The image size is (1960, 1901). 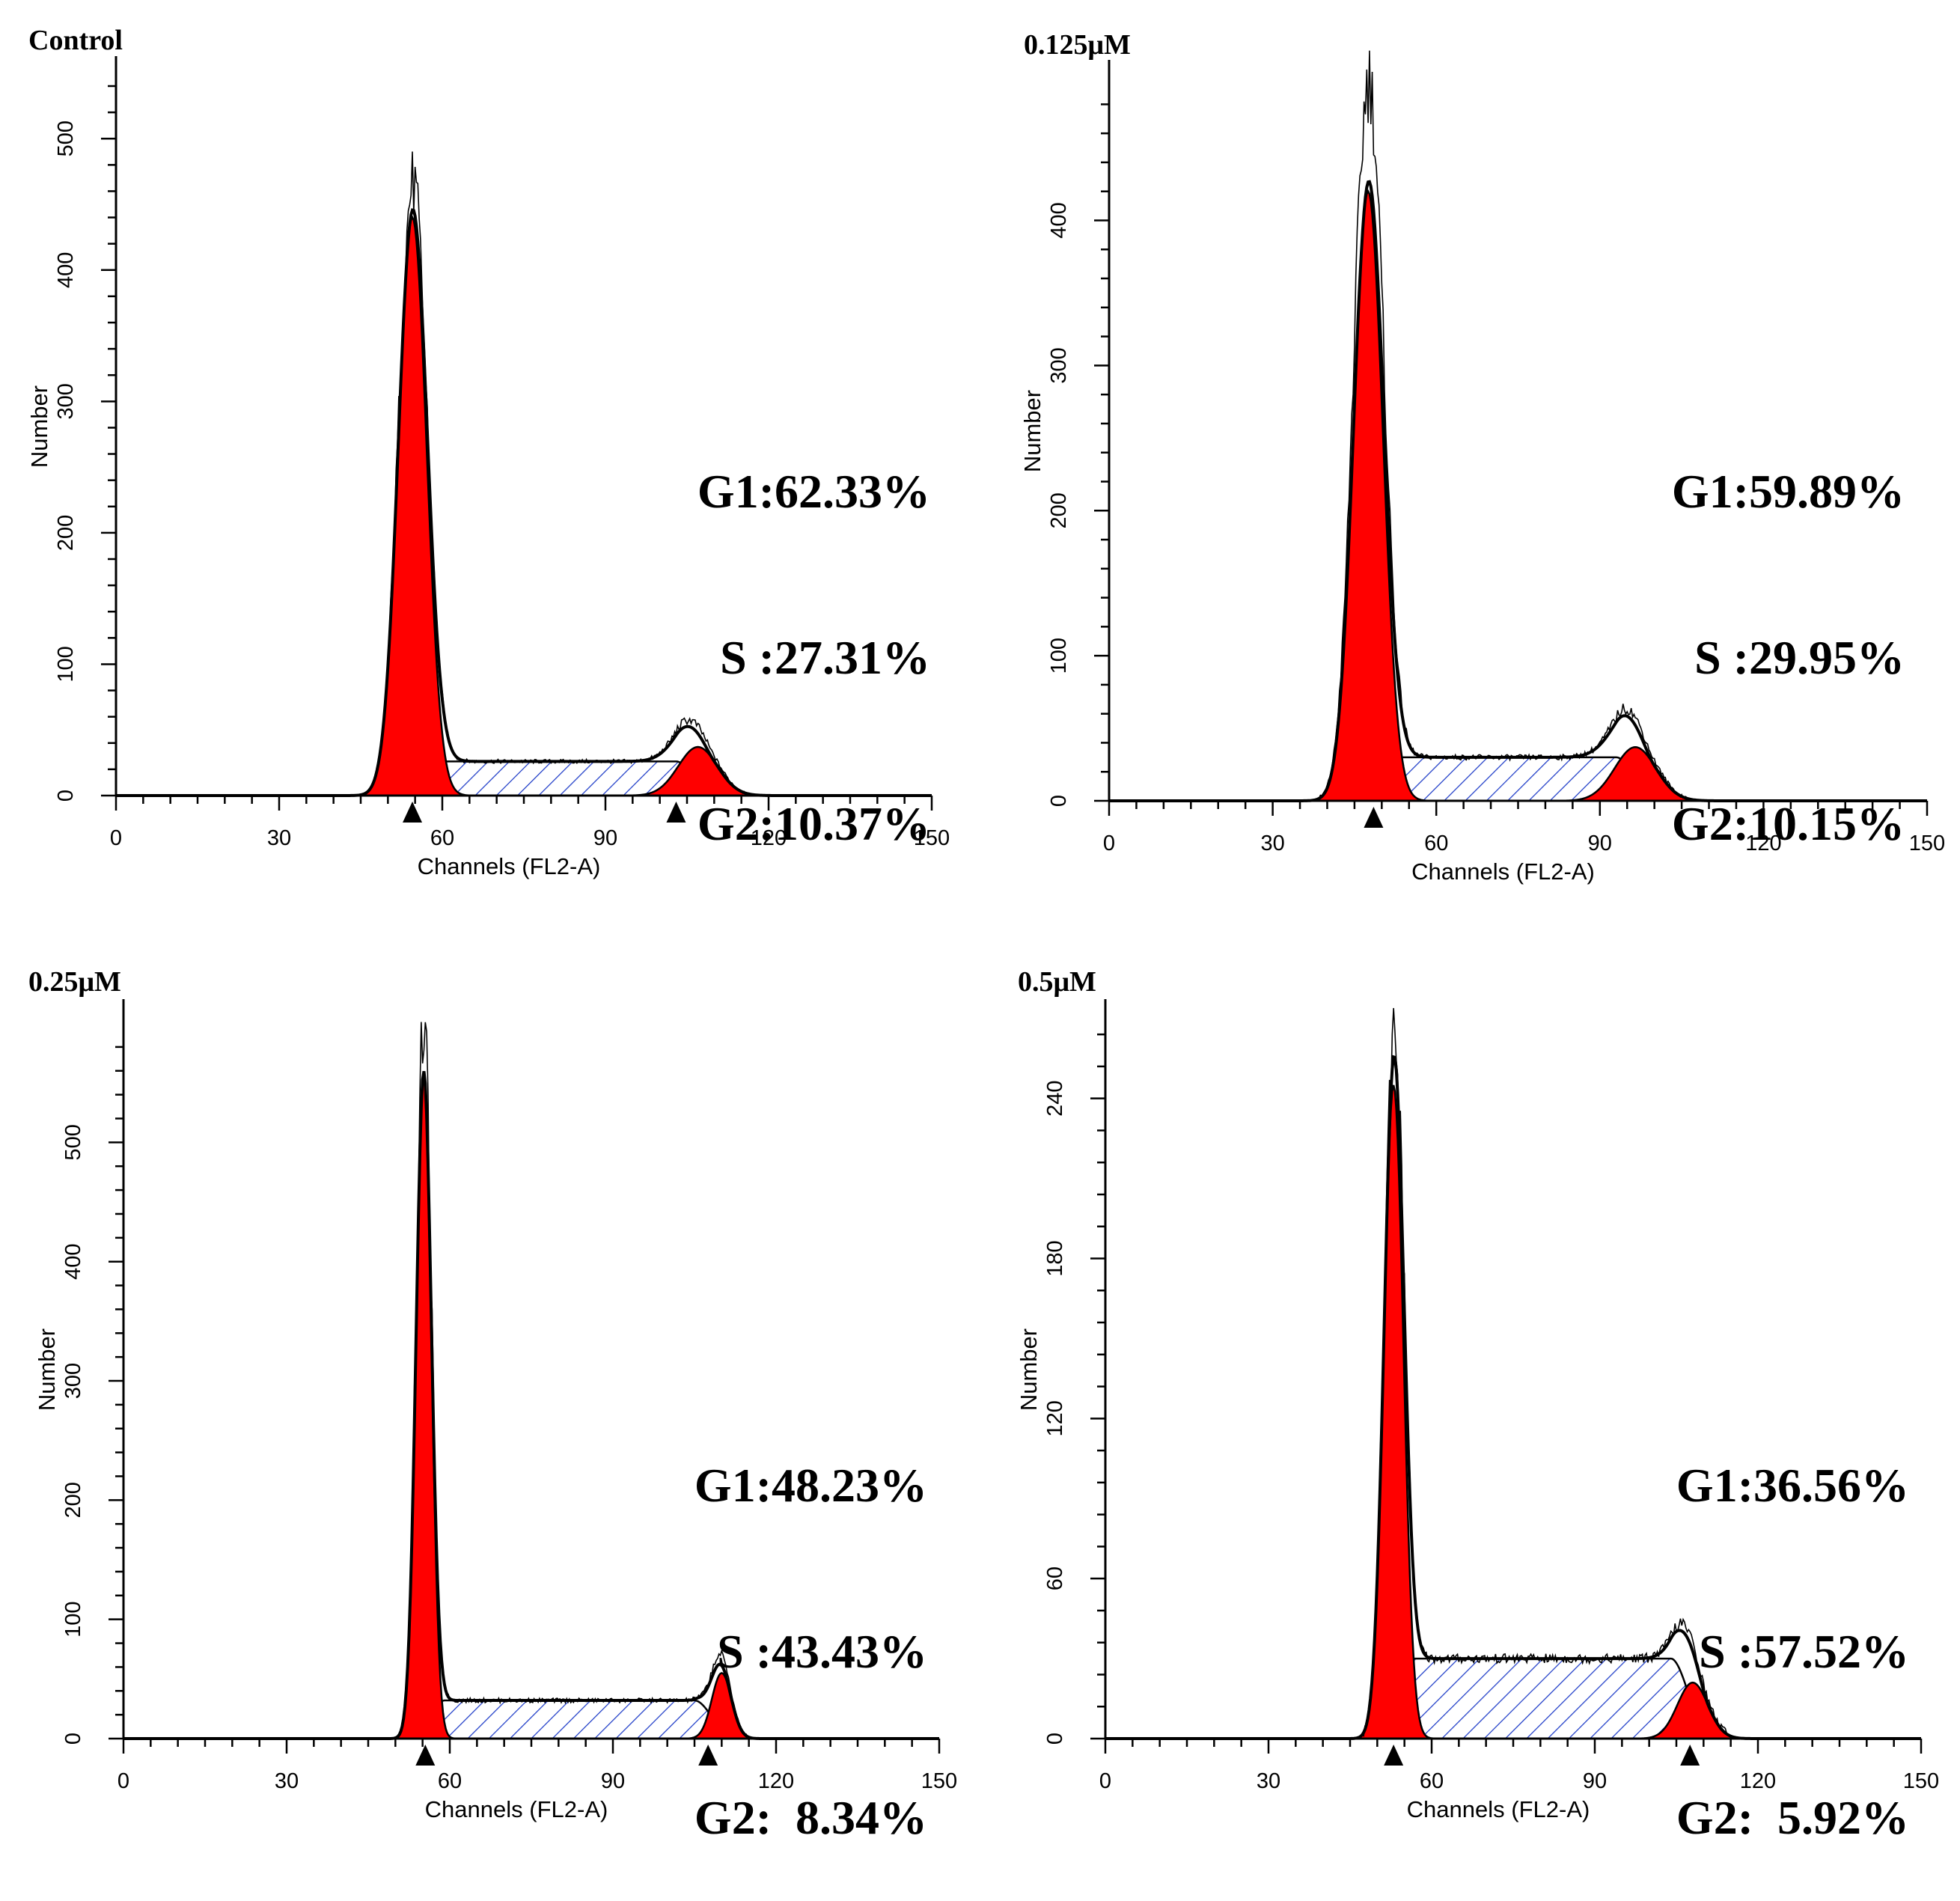 What do you see at coordinates (1055, 1578) in the screenshot?
I see `y-tick-label: 60` at bounding box center [1055, 1578].